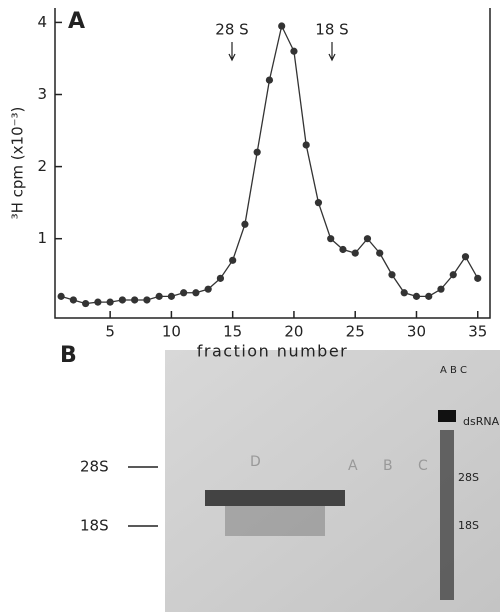 Image resolution: width=500 pixels, height=612 pixels. I want to click on marker-label: dsRNA, so click(481, 421).